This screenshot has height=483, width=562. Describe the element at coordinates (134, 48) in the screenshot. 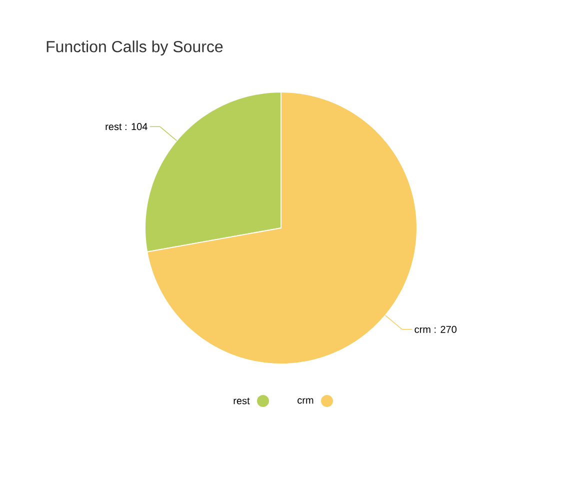

I see `chart-title: Function Calls by Source` at that location.